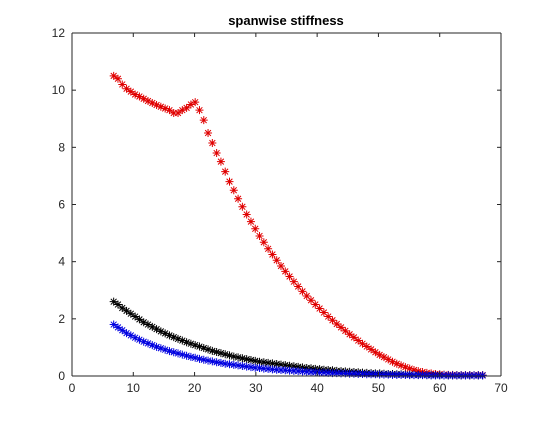 The image size is (552, 428). Describe the element at coordinates (256, 388) in the screenshot. I see `x-tick-label: 30` at that location.